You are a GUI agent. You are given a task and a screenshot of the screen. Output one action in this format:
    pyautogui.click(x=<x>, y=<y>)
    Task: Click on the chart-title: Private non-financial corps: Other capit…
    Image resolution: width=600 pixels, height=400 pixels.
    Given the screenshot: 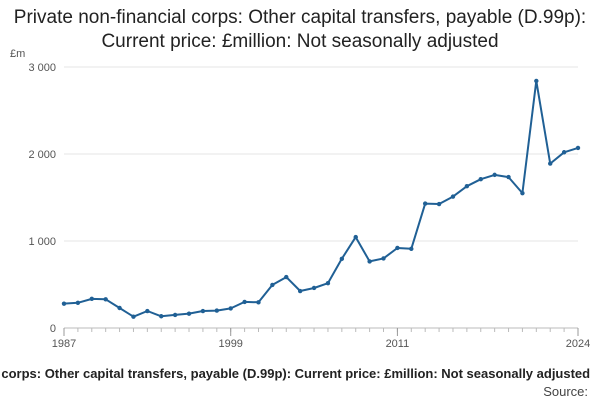 What is the action you would take?
    pyautogui.click(x=300, y=29)
    